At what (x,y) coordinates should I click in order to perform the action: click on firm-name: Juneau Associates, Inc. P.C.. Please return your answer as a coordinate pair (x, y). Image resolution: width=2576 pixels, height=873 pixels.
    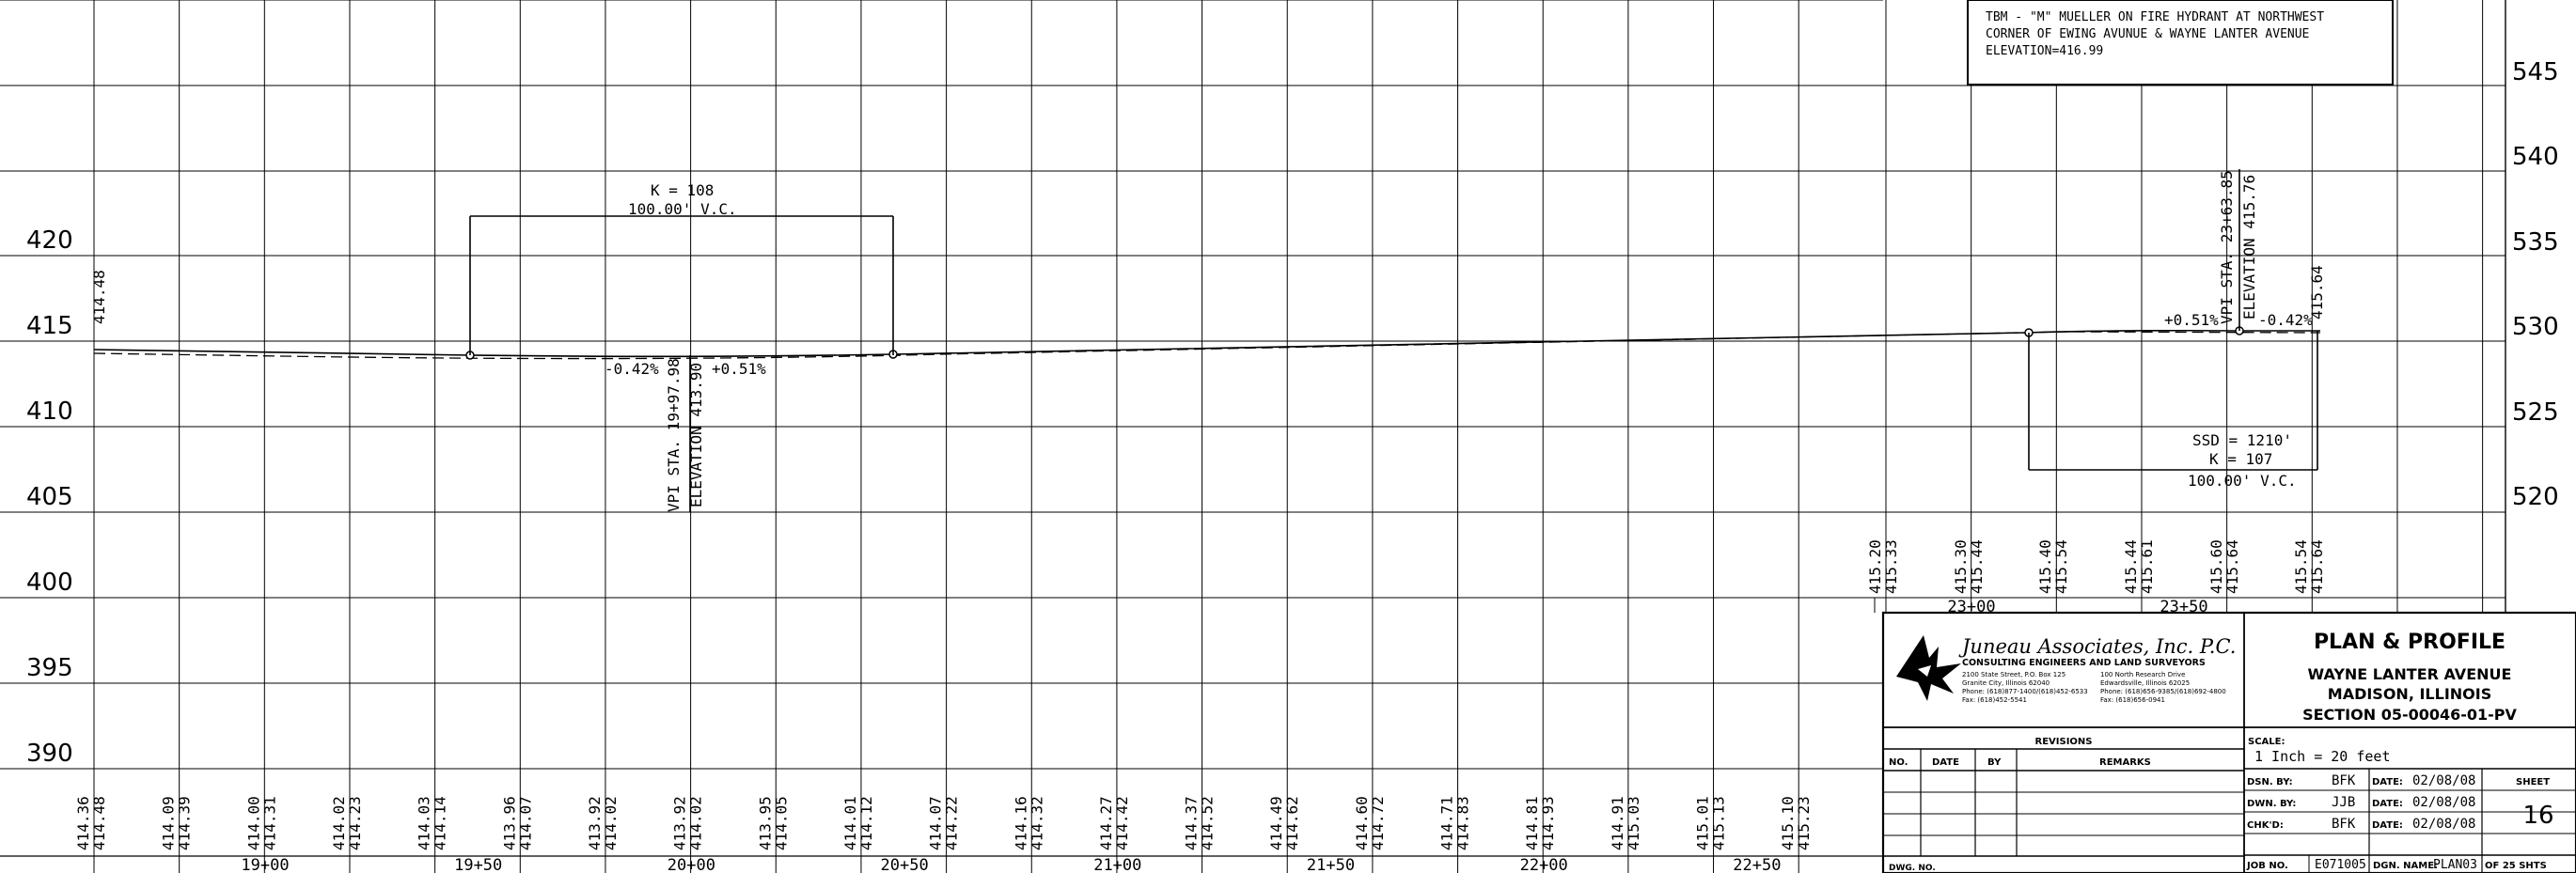
    Looking at the image, I should click on (2097, 646).